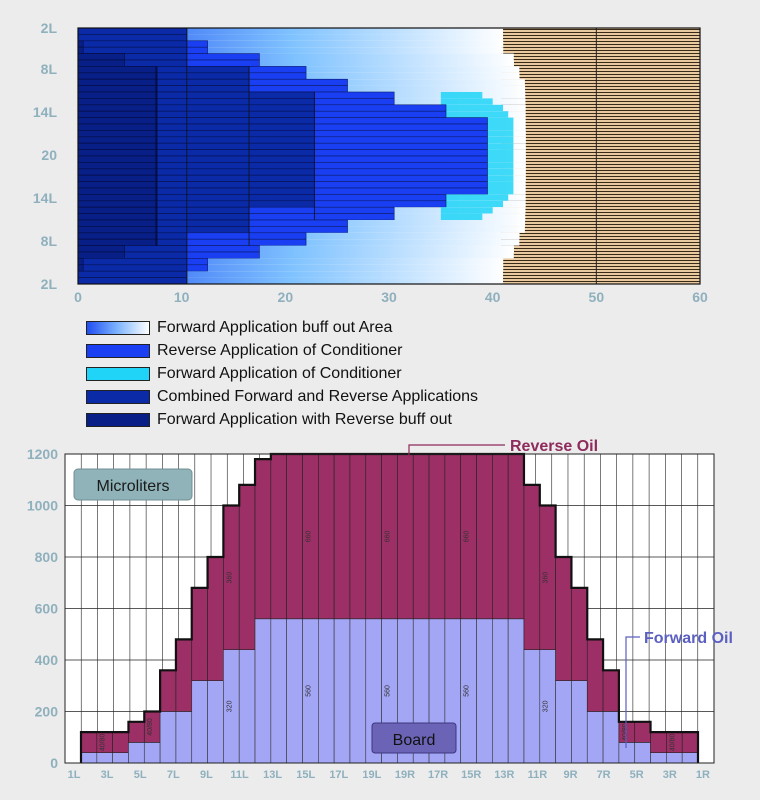 Image resolution: width=760 pixels, height=800 pixels. Describe the element at coordinates (74, 775) in the screenshot. I see `x-tick-label: 1L` at that location.